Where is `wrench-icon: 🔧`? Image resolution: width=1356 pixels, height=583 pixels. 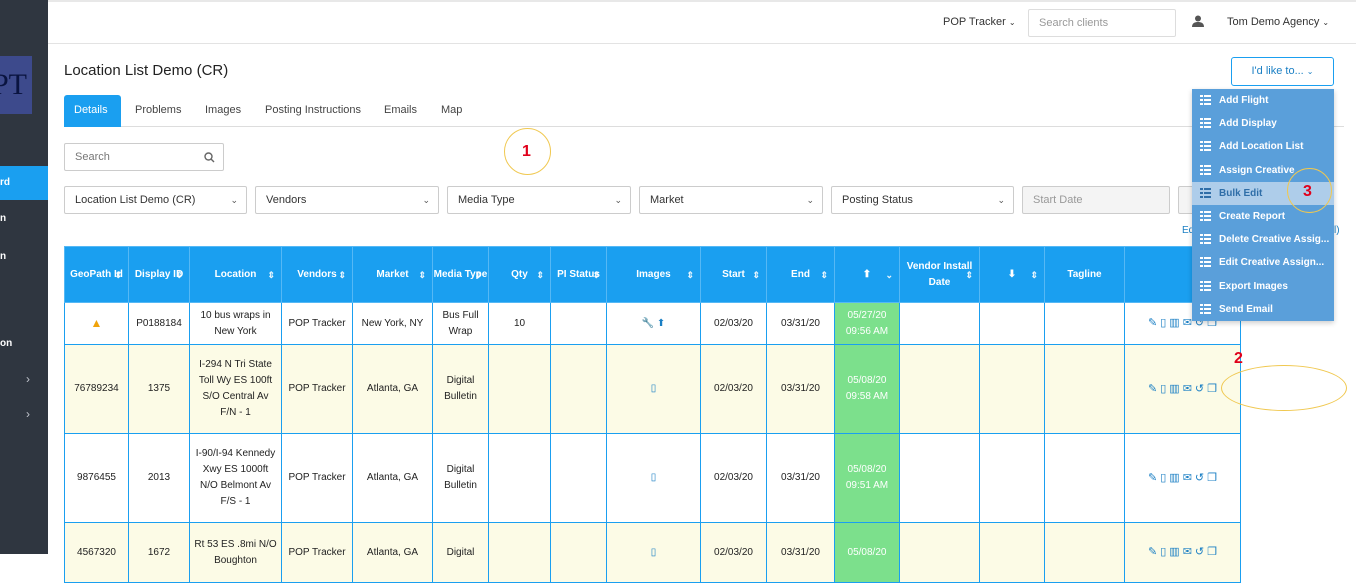
wrench-icon: 🔧 is located at coordinates (648, 323).